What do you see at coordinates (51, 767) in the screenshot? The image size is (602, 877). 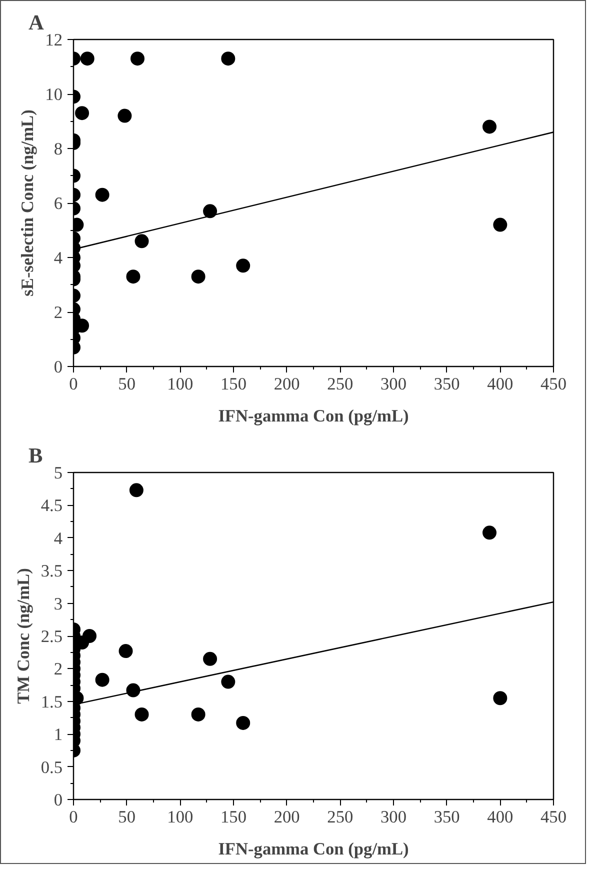 I see `y-tick-label: 0.5` at bounding box center [51, 767].